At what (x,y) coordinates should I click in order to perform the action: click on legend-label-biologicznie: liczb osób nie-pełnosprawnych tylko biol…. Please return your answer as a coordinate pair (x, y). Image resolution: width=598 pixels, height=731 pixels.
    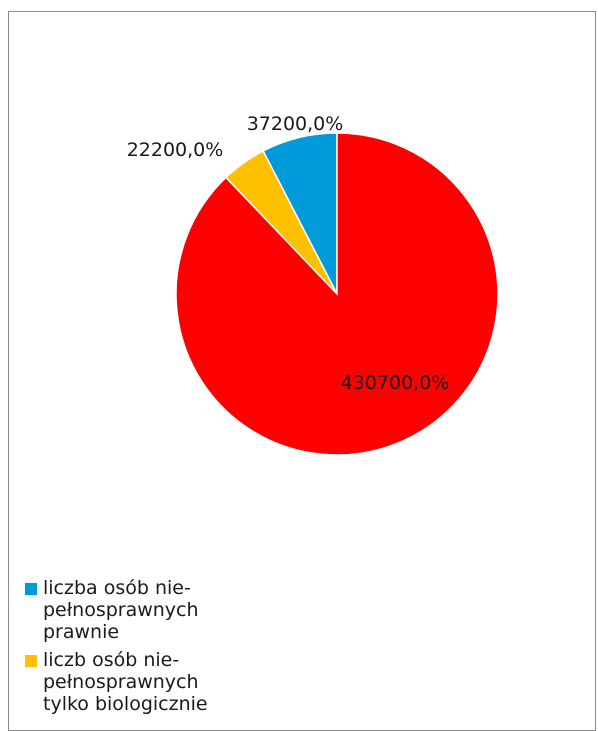
    Looking at the image, I should click on (125, 682).